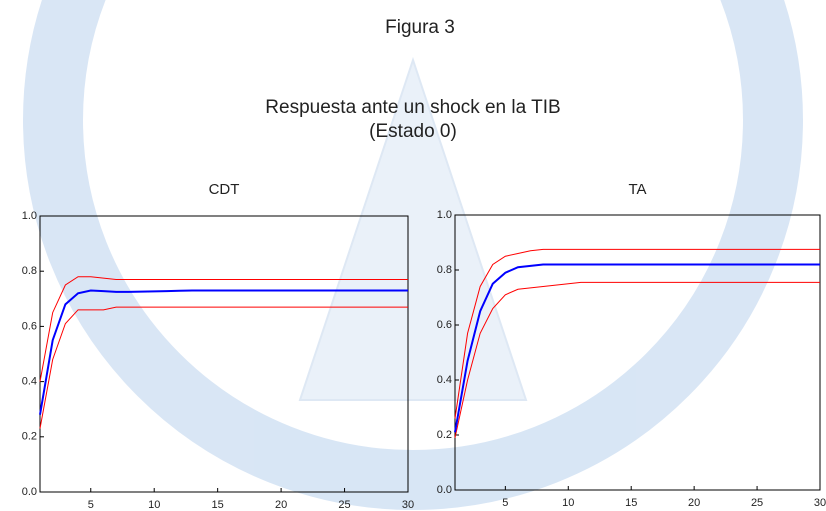  What do you see at coordinates (637, 189) in the screenshot?
I see `panel-title: TA` at bounding box center [637, 189].